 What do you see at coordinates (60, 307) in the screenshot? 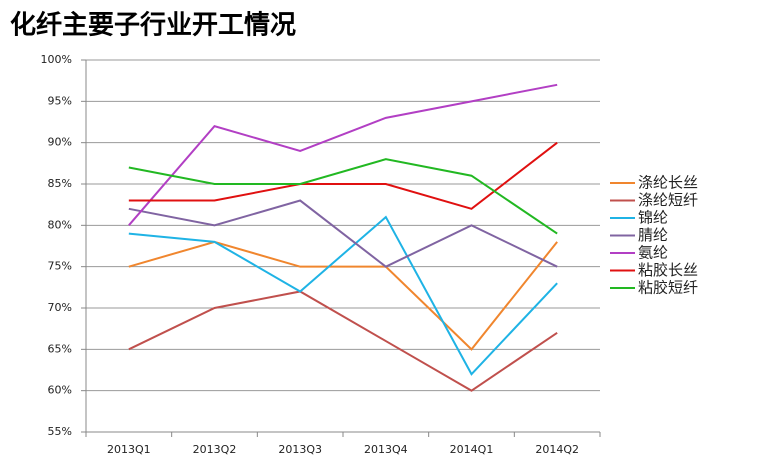
I see `y-tick-label: 70%` at bounding box center [60, 307].